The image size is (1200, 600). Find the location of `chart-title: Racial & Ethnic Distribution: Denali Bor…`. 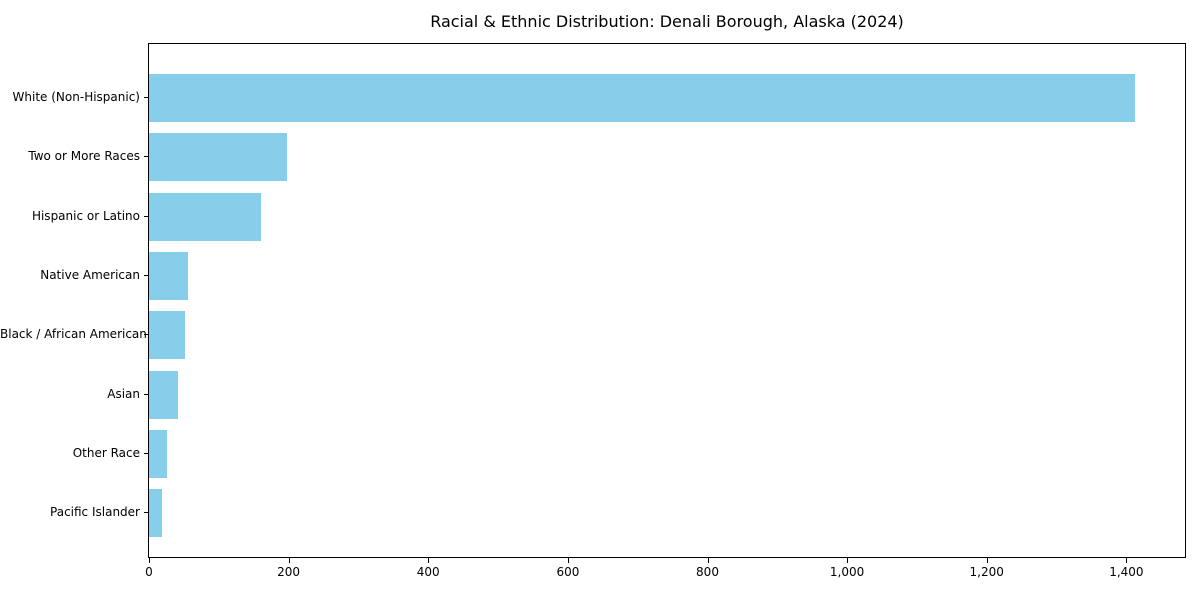

chart-title: Racial & Ethnic Distribution: Denali Bor… is located at coordinates (667, 21).